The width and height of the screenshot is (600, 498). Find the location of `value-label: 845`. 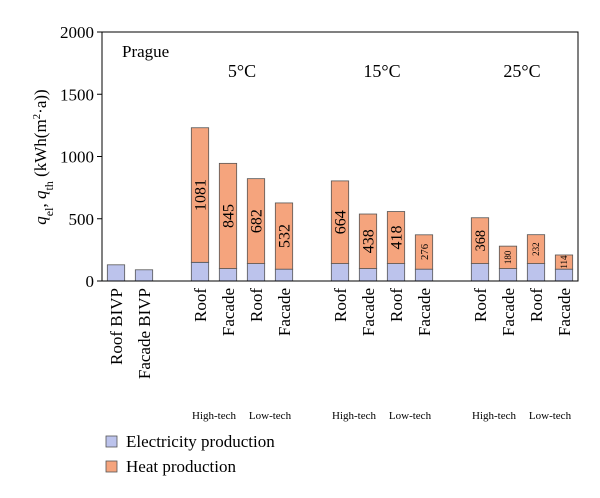

value-label: 845 is located at coordinates (229, 216).